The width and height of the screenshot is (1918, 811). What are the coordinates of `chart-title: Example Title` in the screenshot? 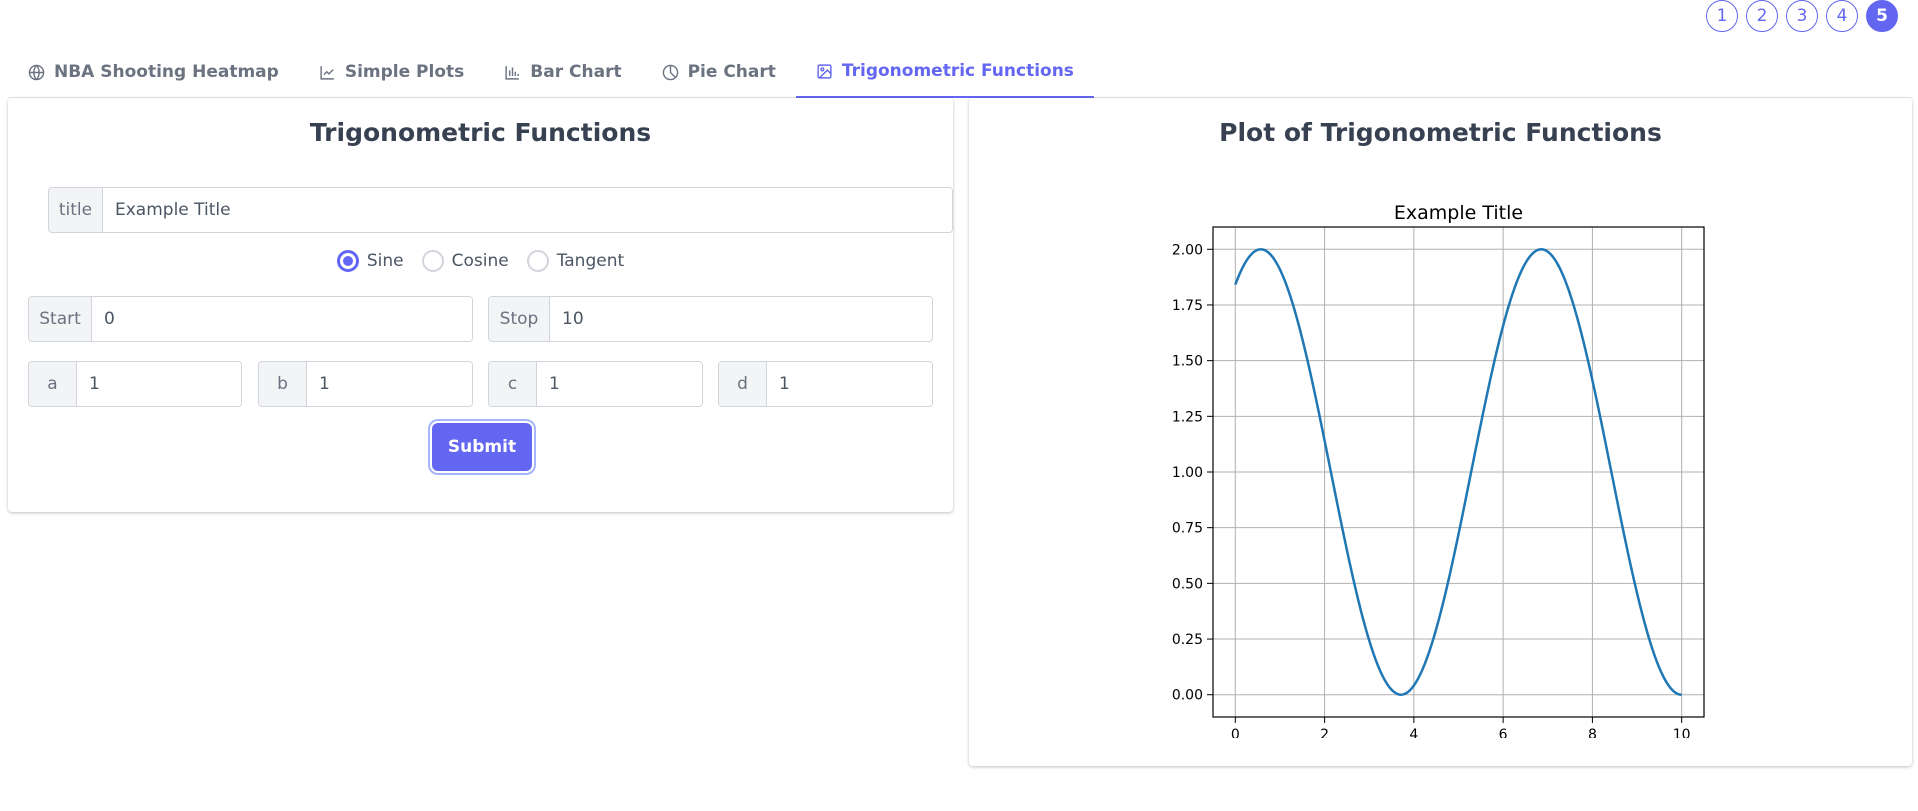 It's located at (1458, 213).